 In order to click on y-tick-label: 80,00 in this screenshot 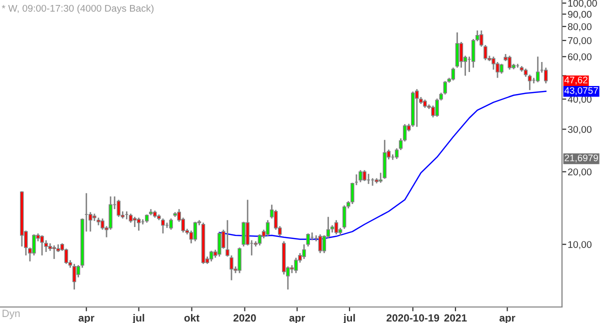, I will do `click(580, 27)`.